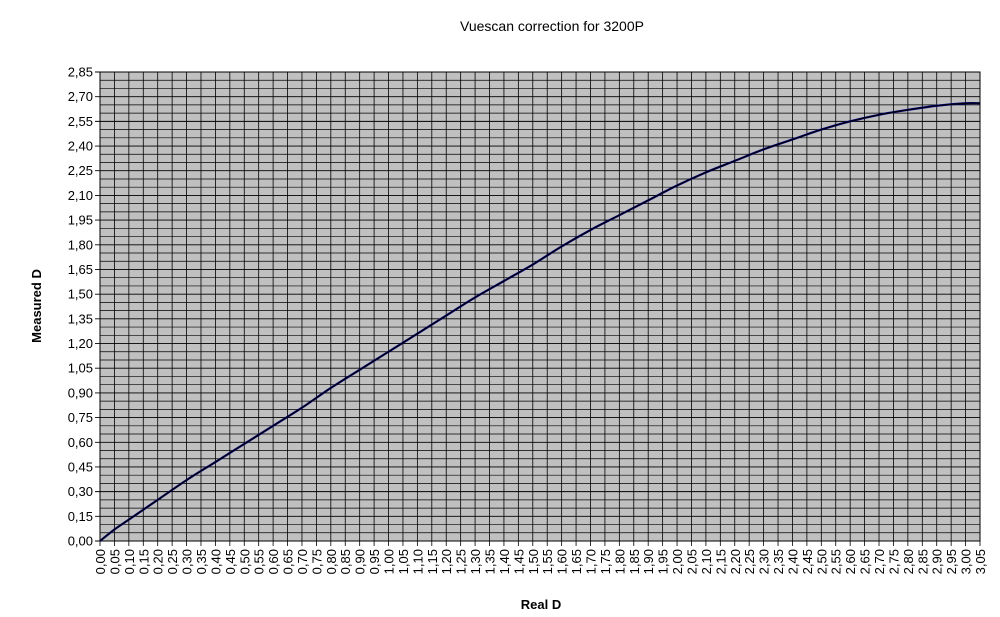 This screenshot has width=1000, height=617. Describe the element at coordinates (273, 561) in the screenshot. I see `x-tick-label: 0,60` at that location.